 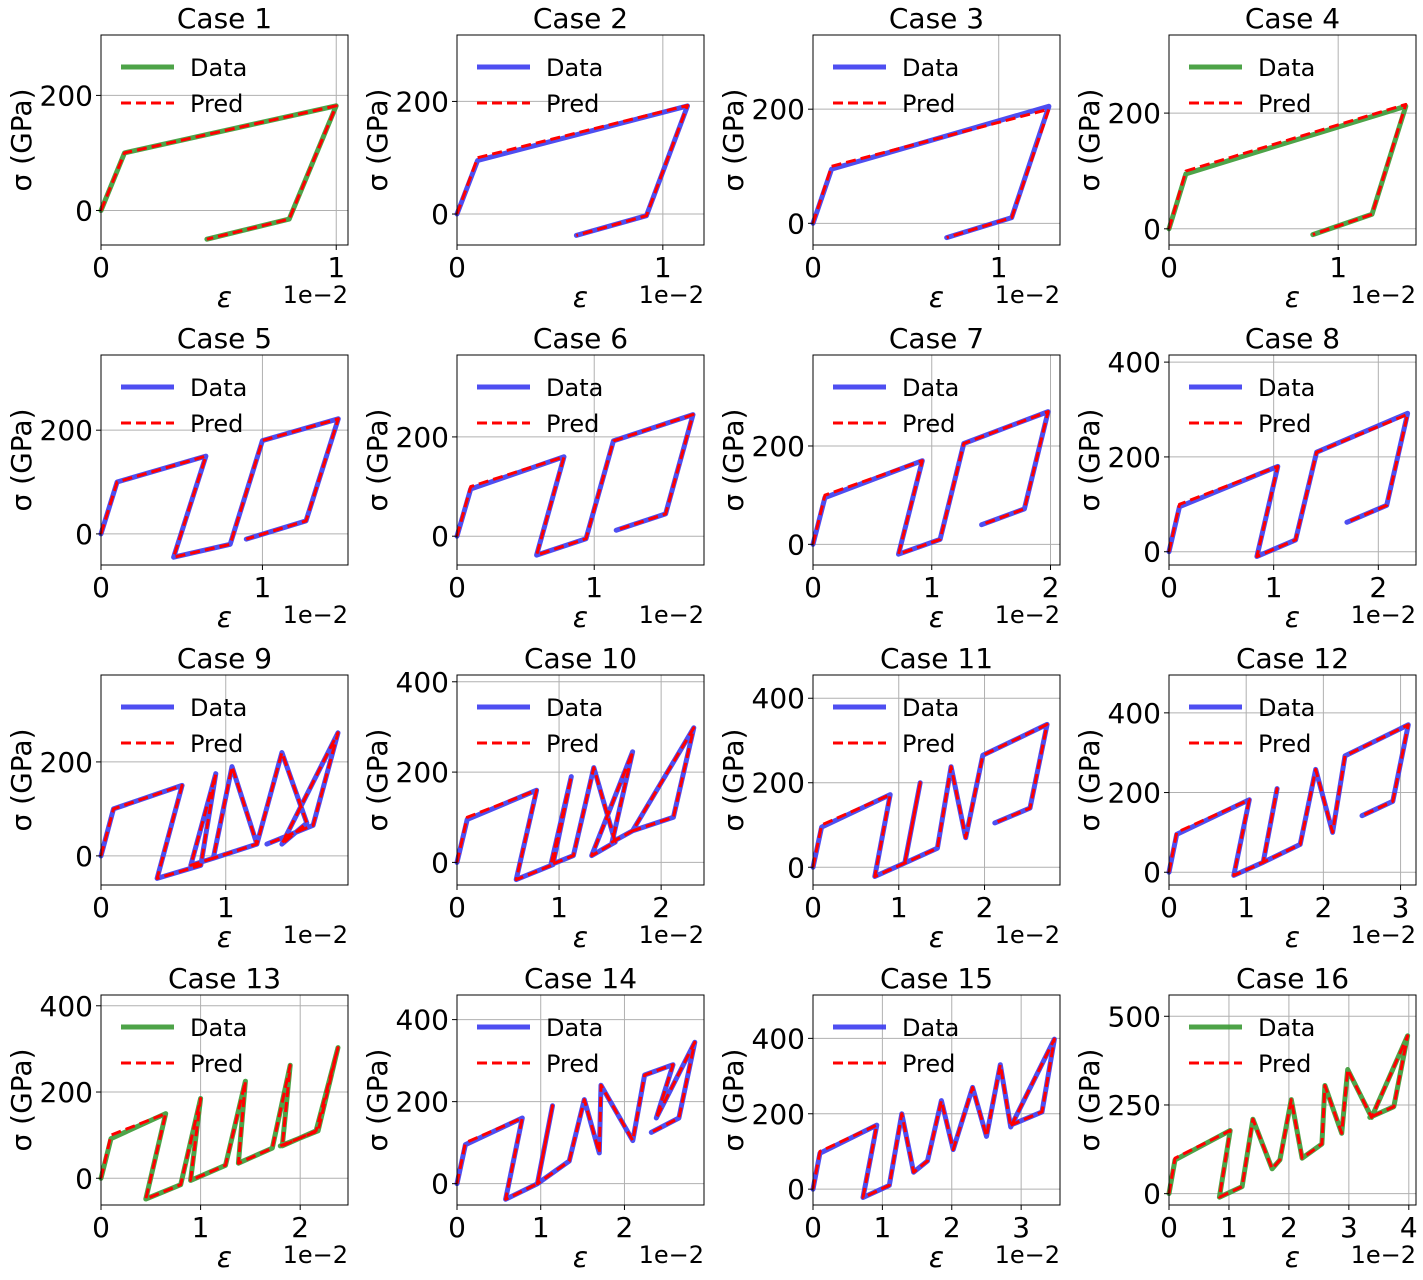 I want to click on subplot-case-7: 0 1 2 0 200 Case 7 ε 1e−2 σ (GPa) Data Pred, so click(x=889, y=478).